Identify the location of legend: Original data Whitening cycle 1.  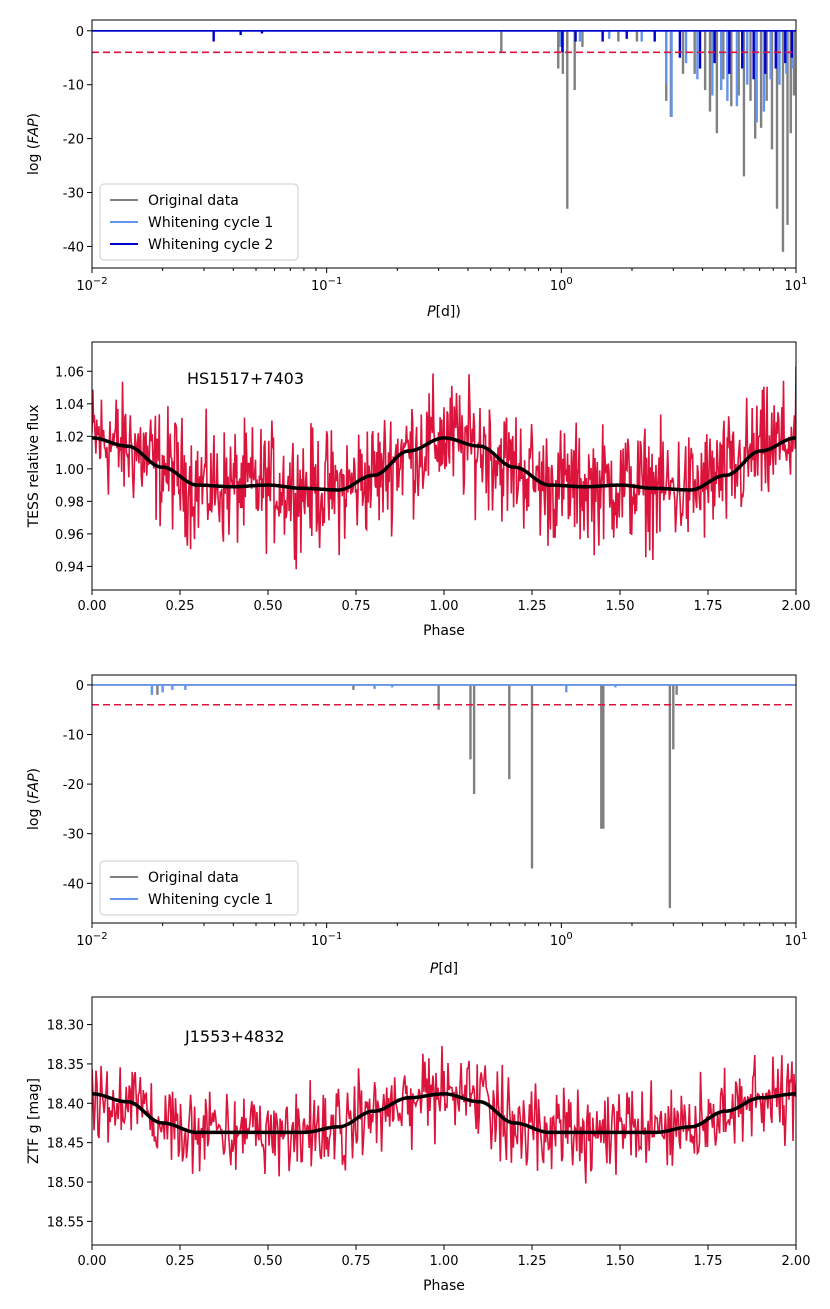
(199, 888).